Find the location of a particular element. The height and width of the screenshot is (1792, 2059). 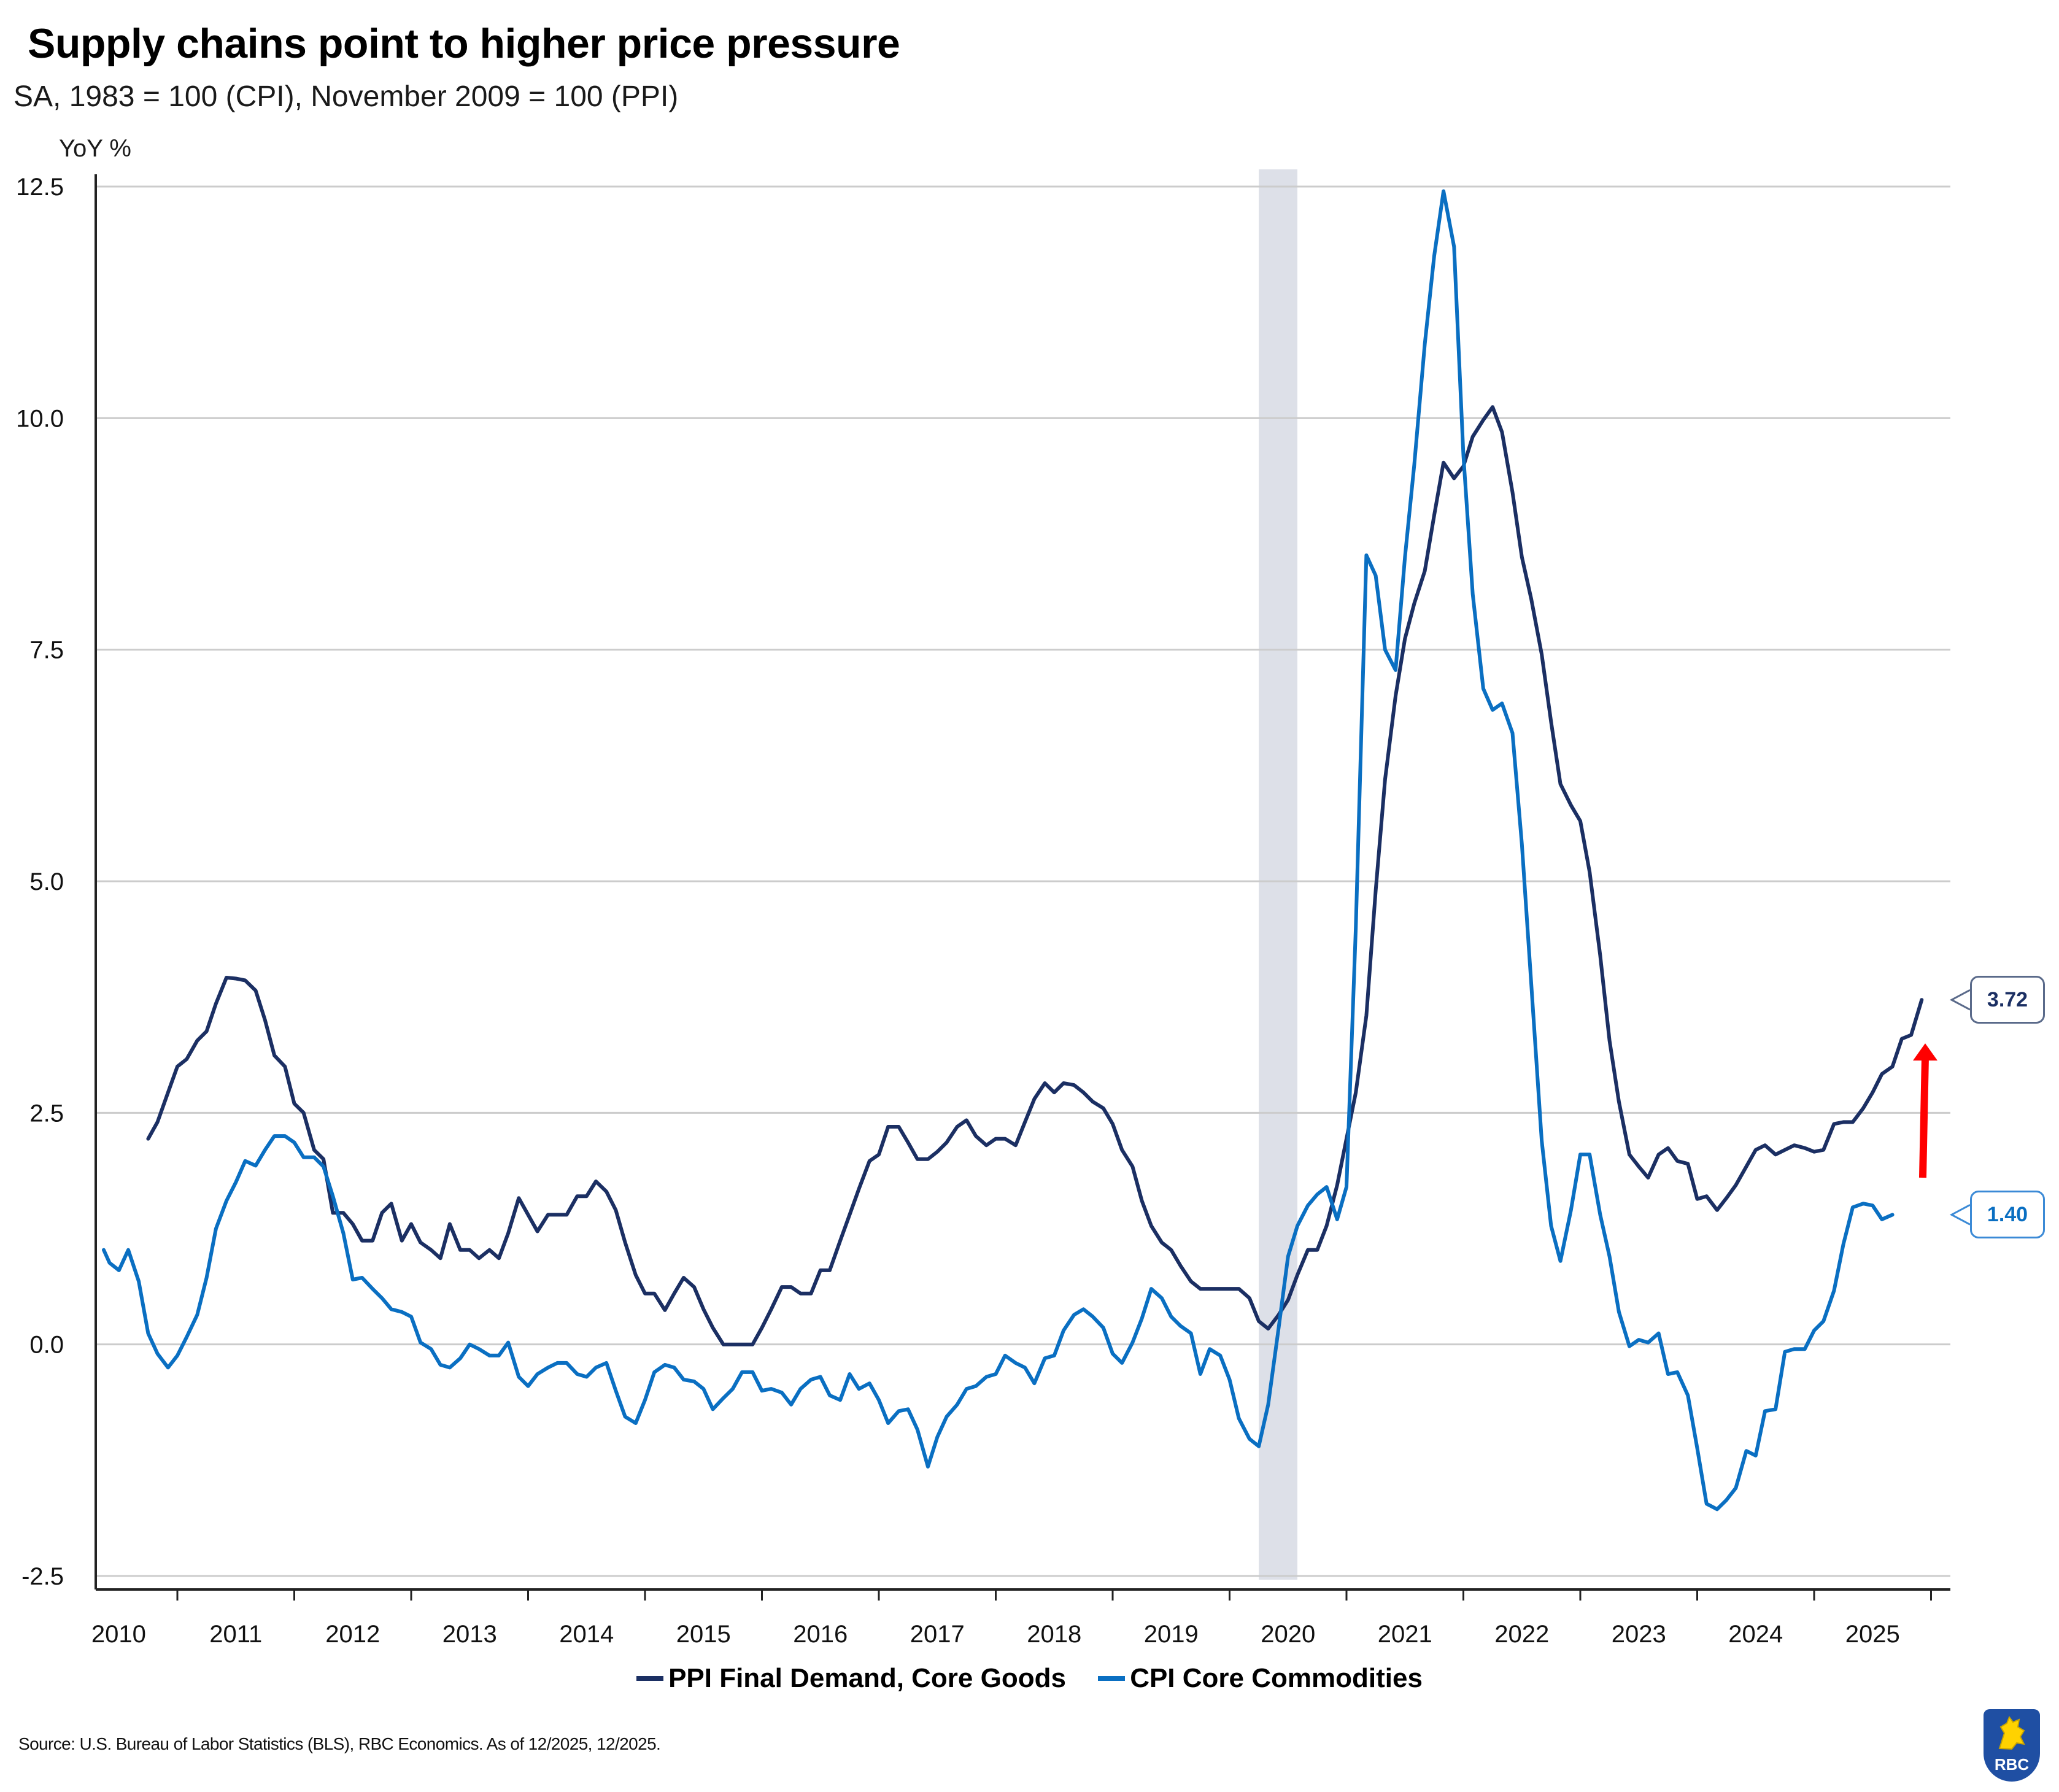

x-tick-label: 2020 is located at coordinates (1288, 1634).